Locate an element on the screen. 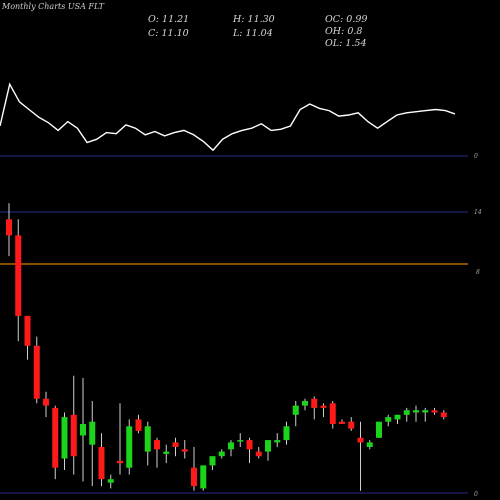 Image resolution: width=500 pixels, height=500 pixels. open-label: O: is located at coordinates (153, 19).